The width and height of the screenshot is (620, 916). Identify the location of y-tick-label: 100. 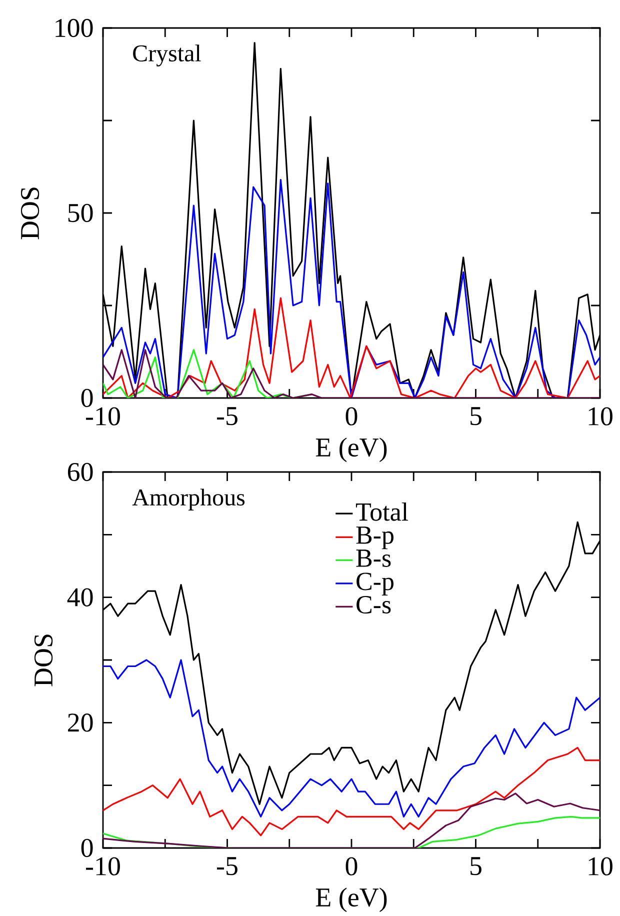
(74, 28).